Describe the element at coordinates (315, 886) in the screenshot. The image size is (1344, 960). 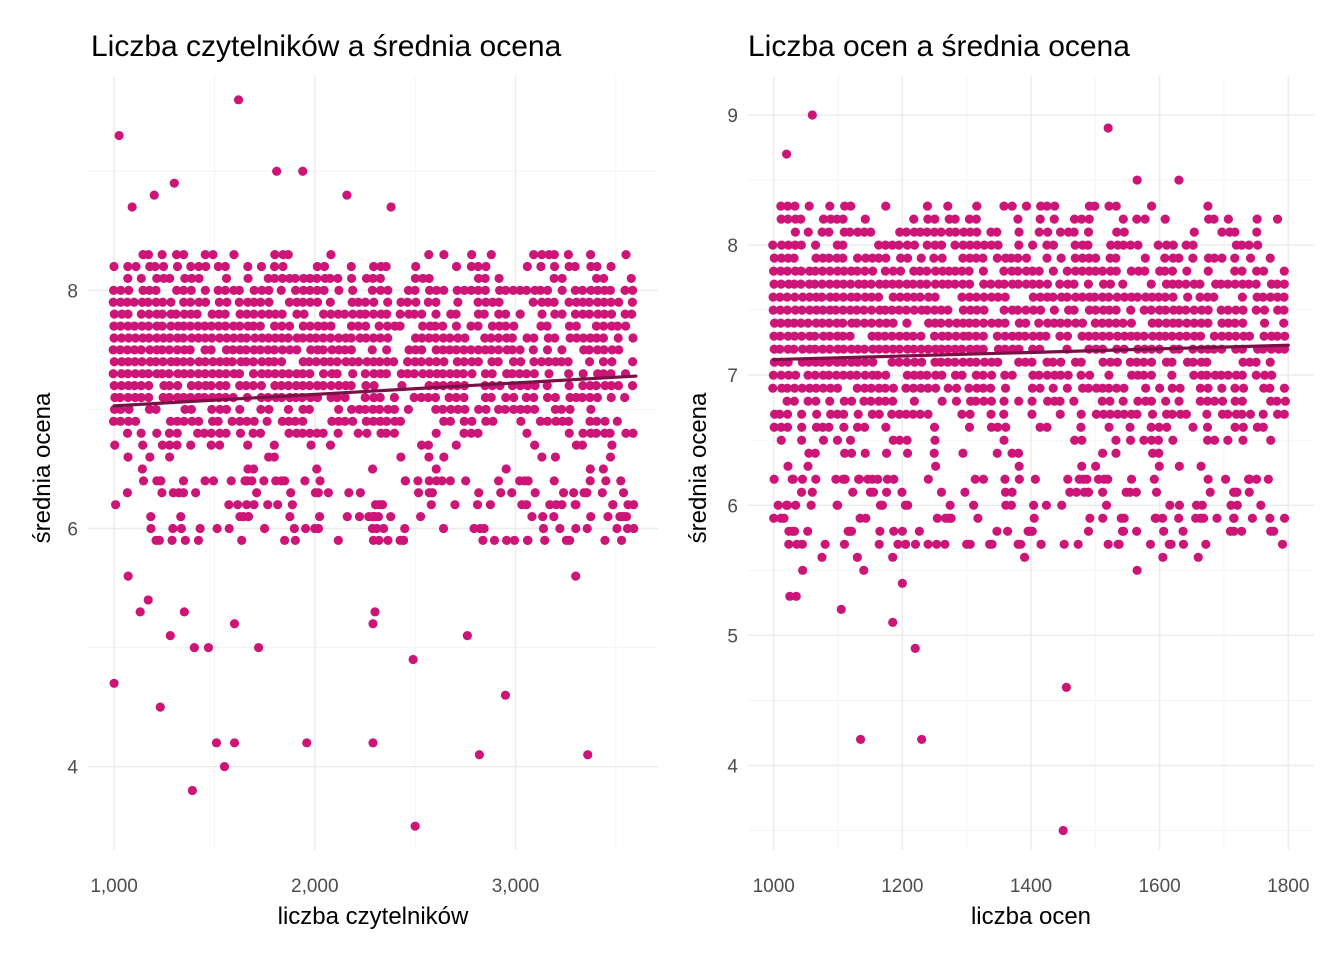
I see `x-tick-label: 2,000` at that location.